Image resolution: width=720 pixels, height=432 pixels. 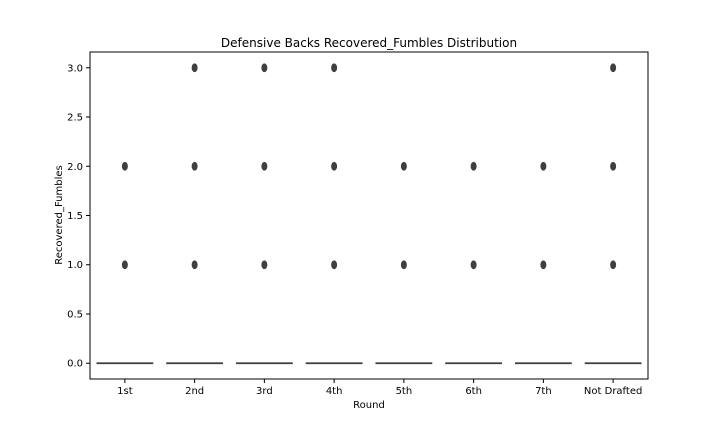 What do you see at coordinates (369, 405) in the screenshot?
I see `x-axis-label: Round` at bounding box center [369, 405].